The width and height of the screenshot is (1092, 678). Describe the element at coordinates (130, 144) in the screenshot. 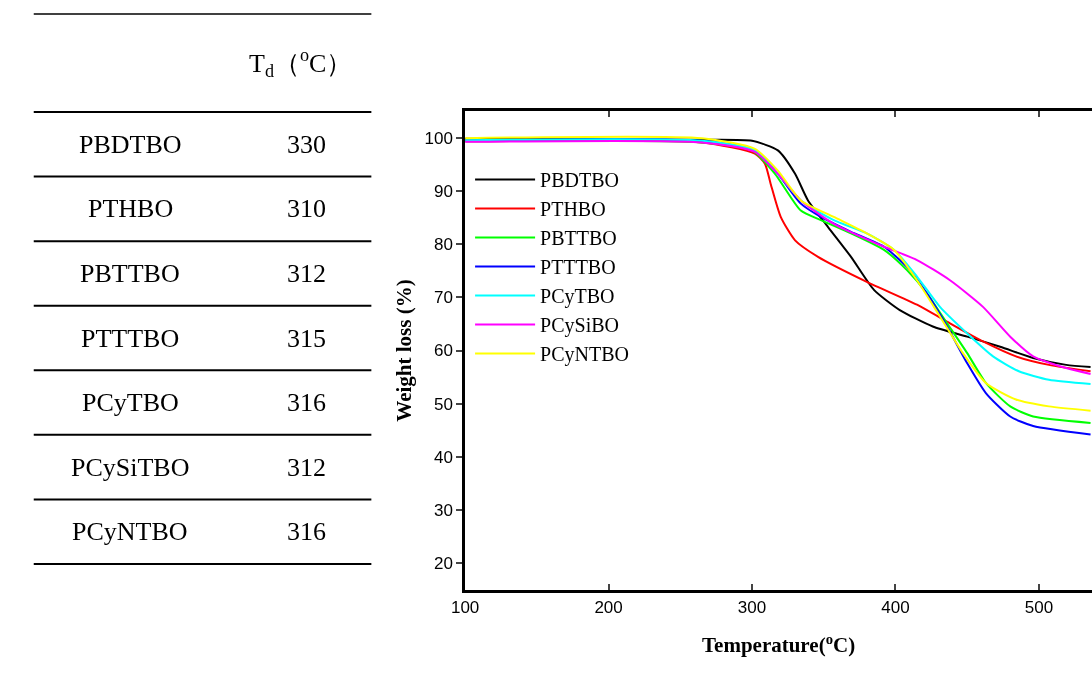

I see `category-label: PBDTBO` at that location.